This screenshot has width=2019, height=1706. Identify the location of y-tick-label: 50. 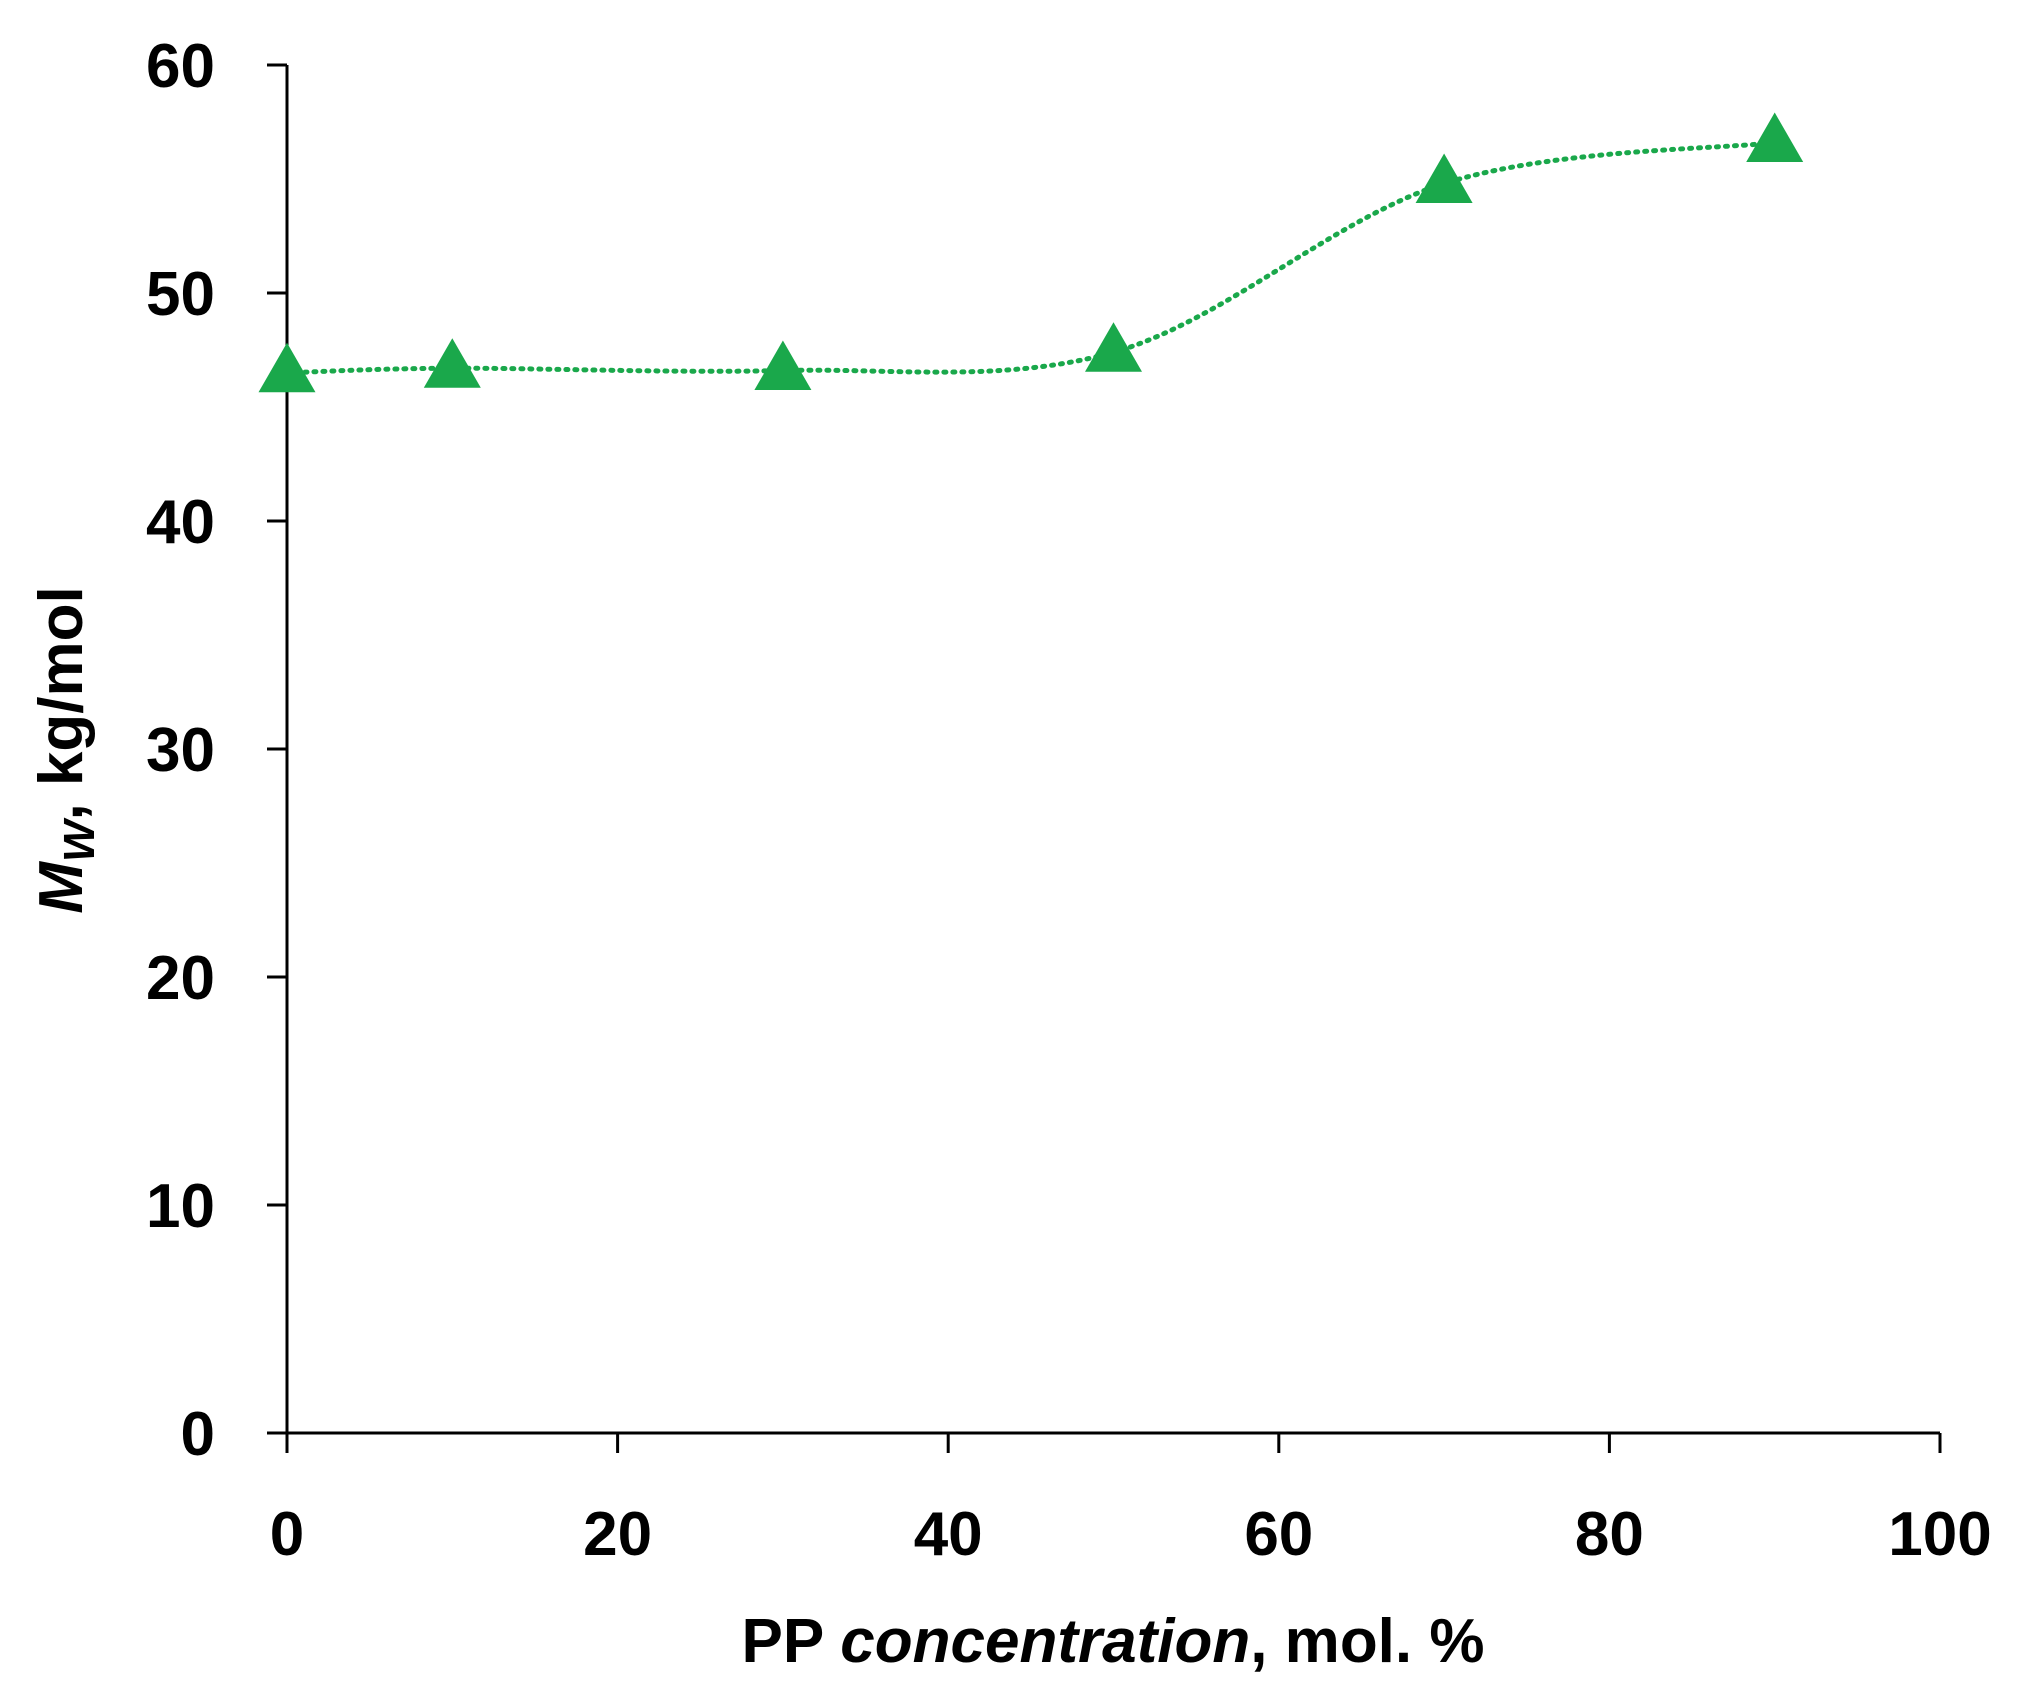
(180, 294).